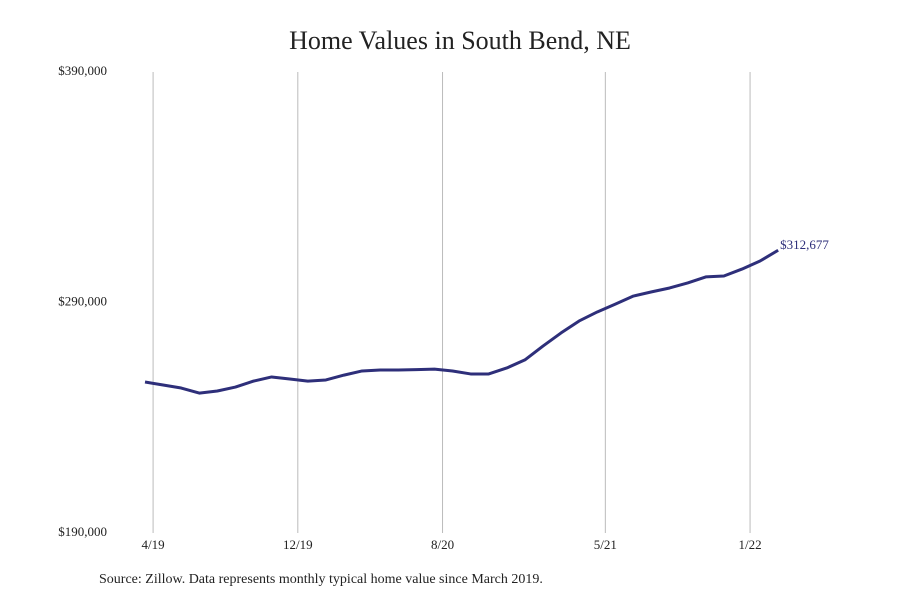  What do you see at coordinates (605, 544) in the screenshot?
I see `x-tick-label: 5/21` at bounding box center [605, 544].